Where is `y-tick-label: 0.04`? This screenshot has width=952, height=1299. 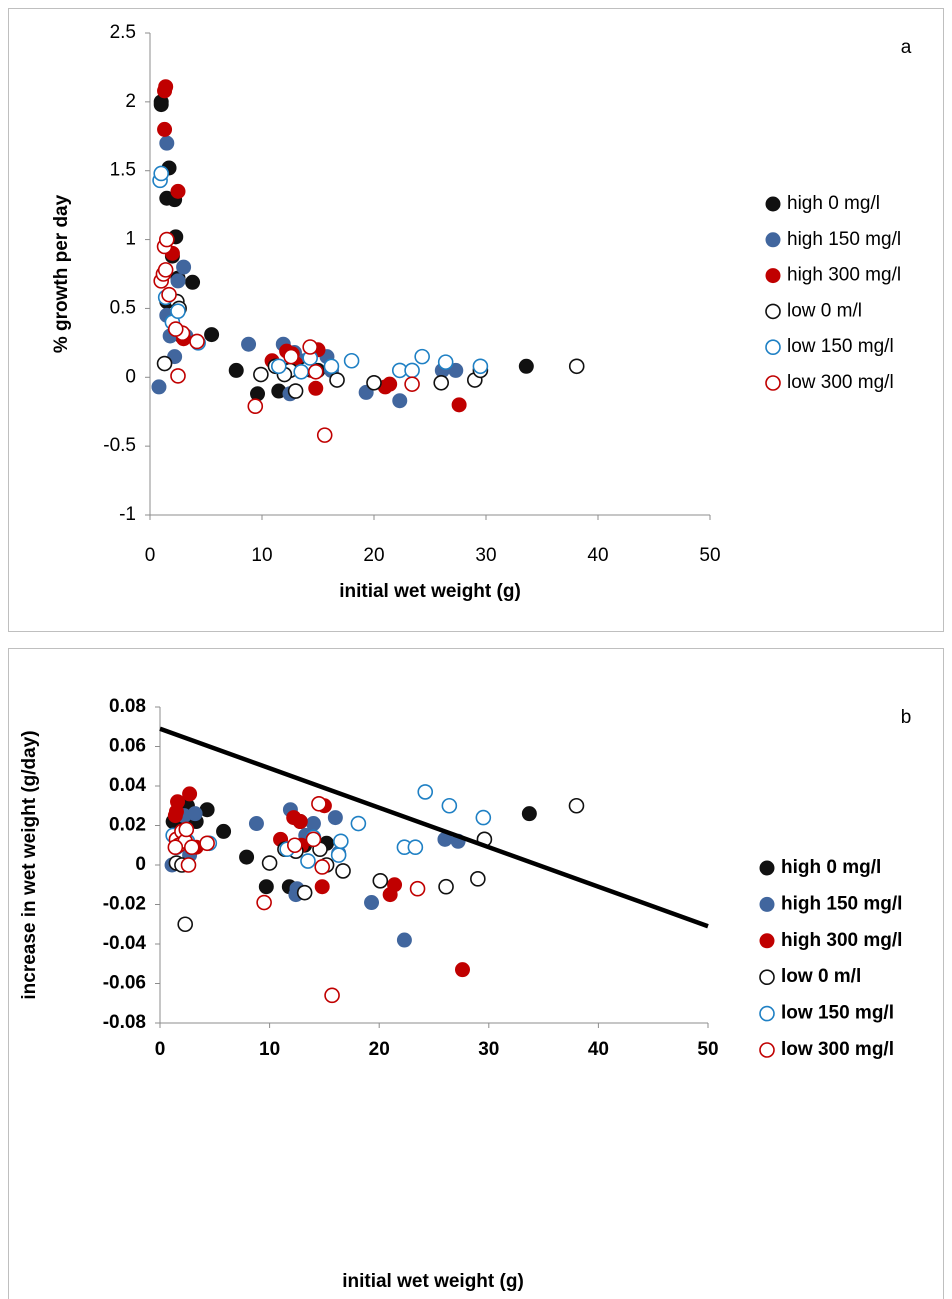
y-tick-label: 0.04 is located at coordinates (127, 785).